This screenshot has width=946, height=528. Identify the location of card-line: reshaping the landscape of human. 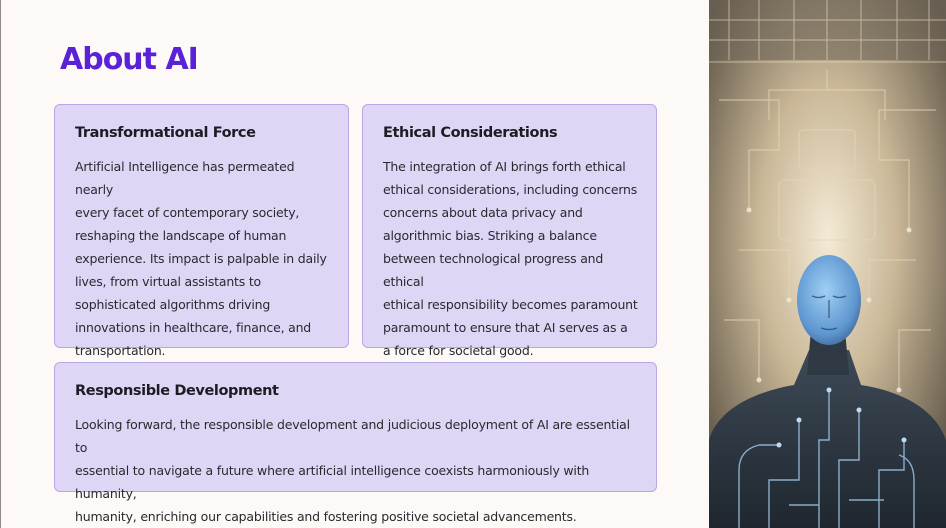
(181, 235).